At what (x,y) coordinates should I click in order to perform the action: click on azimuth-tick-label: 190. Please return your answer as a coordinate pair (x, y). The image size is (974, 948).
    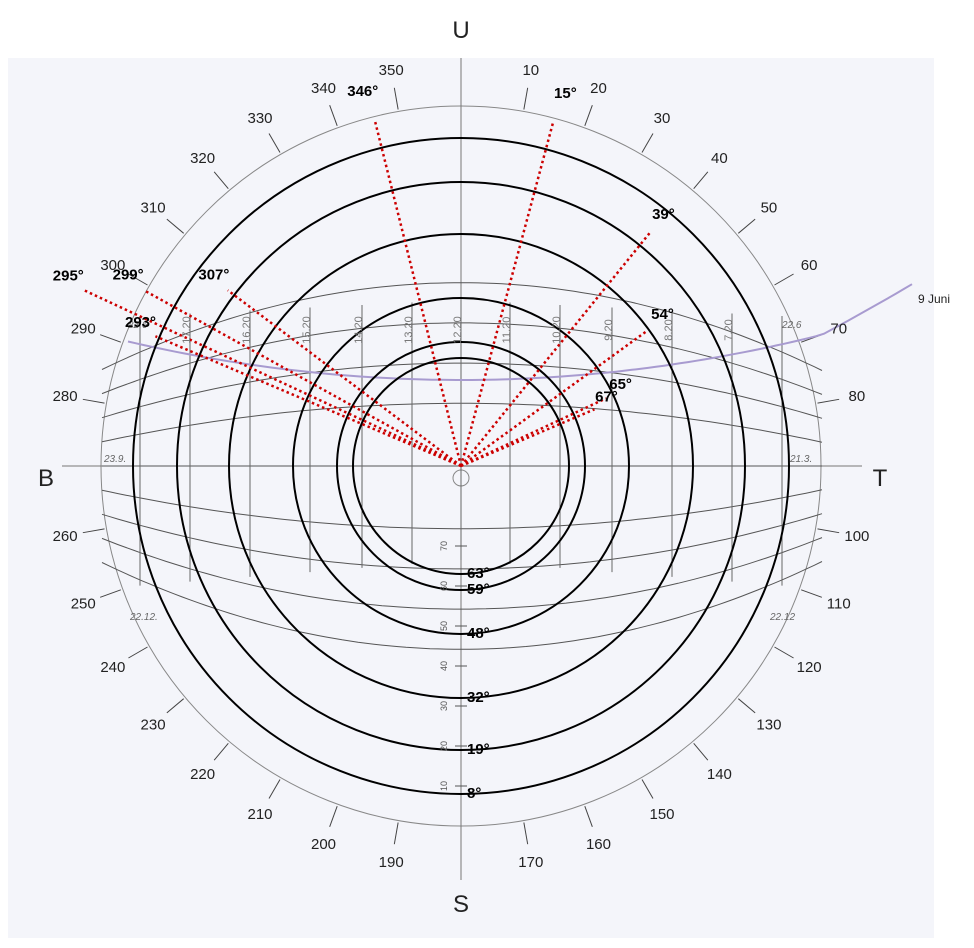
    Looking at the image, I should click on (391, 862).